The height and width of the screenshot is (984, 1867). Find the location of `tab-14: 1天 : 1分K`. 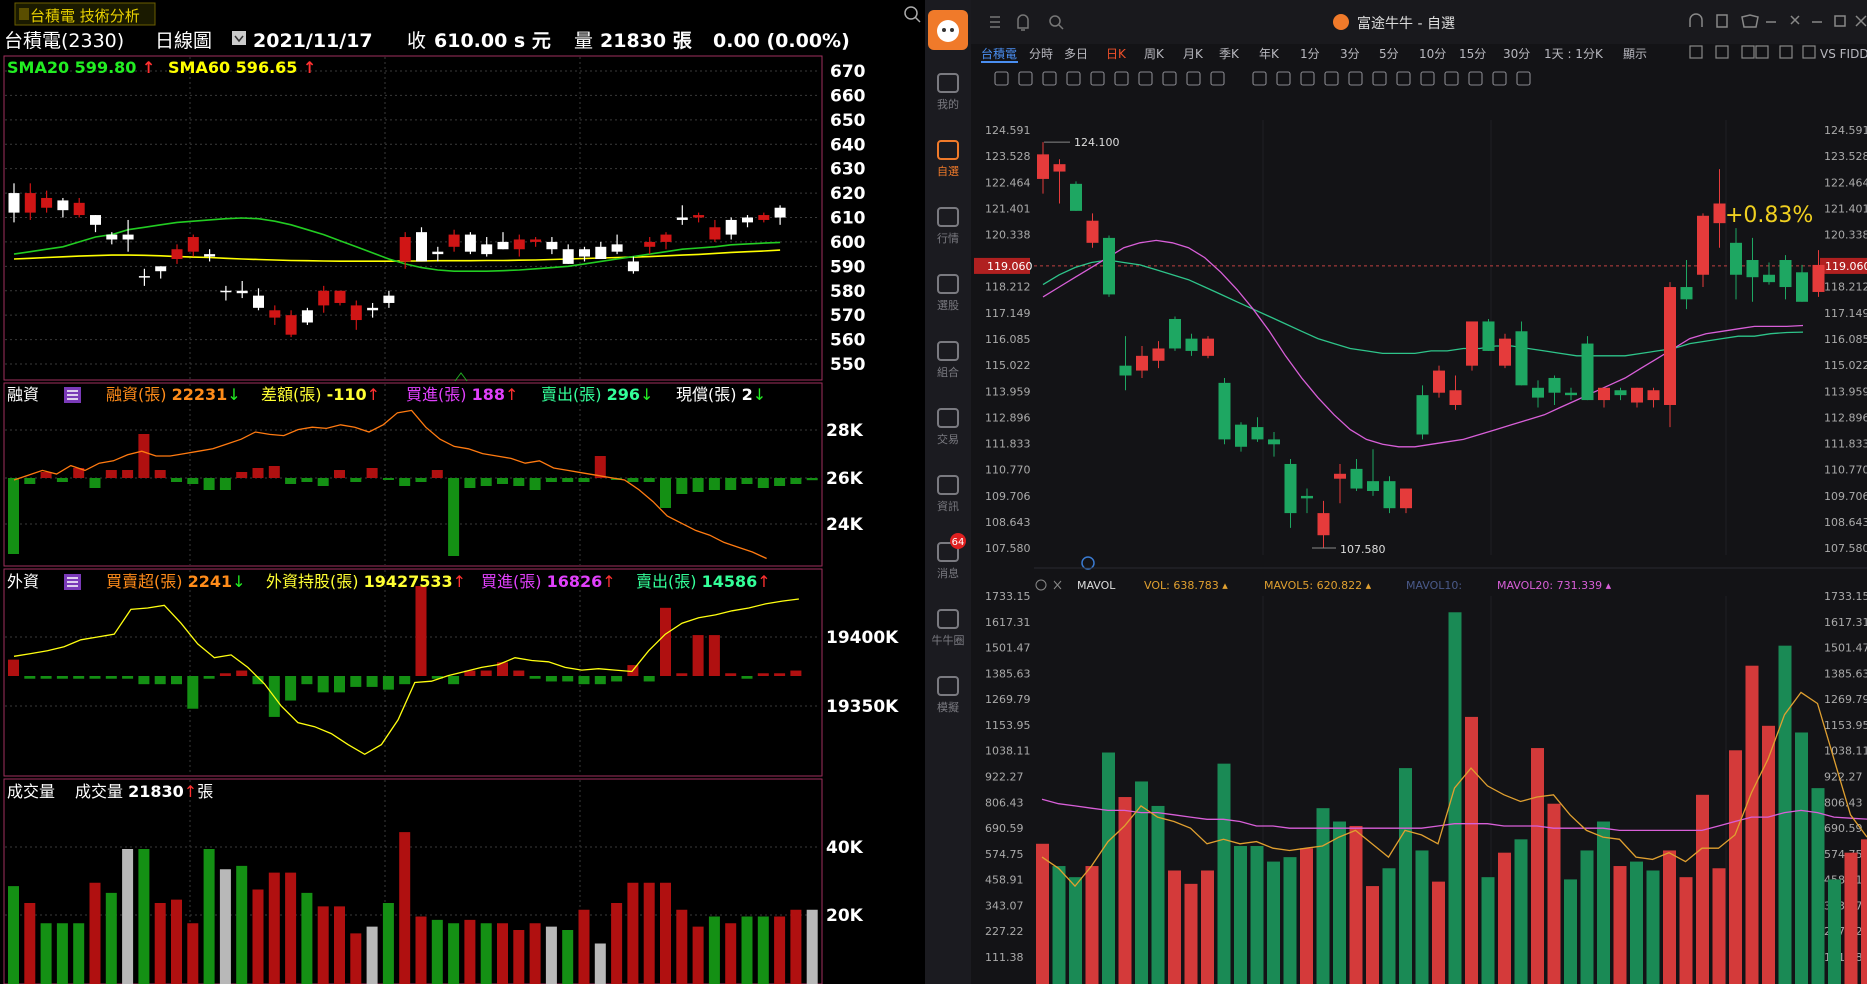

tab-14: 1天 : 1分K is located at coordinates (1574, 54).